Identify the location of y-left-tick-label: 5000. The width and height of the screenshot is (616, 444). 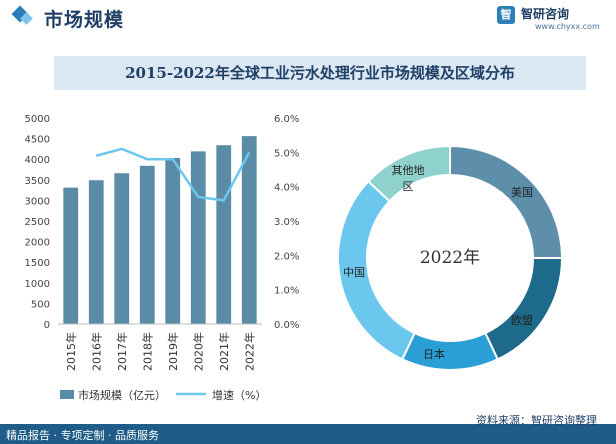
(37, 119).